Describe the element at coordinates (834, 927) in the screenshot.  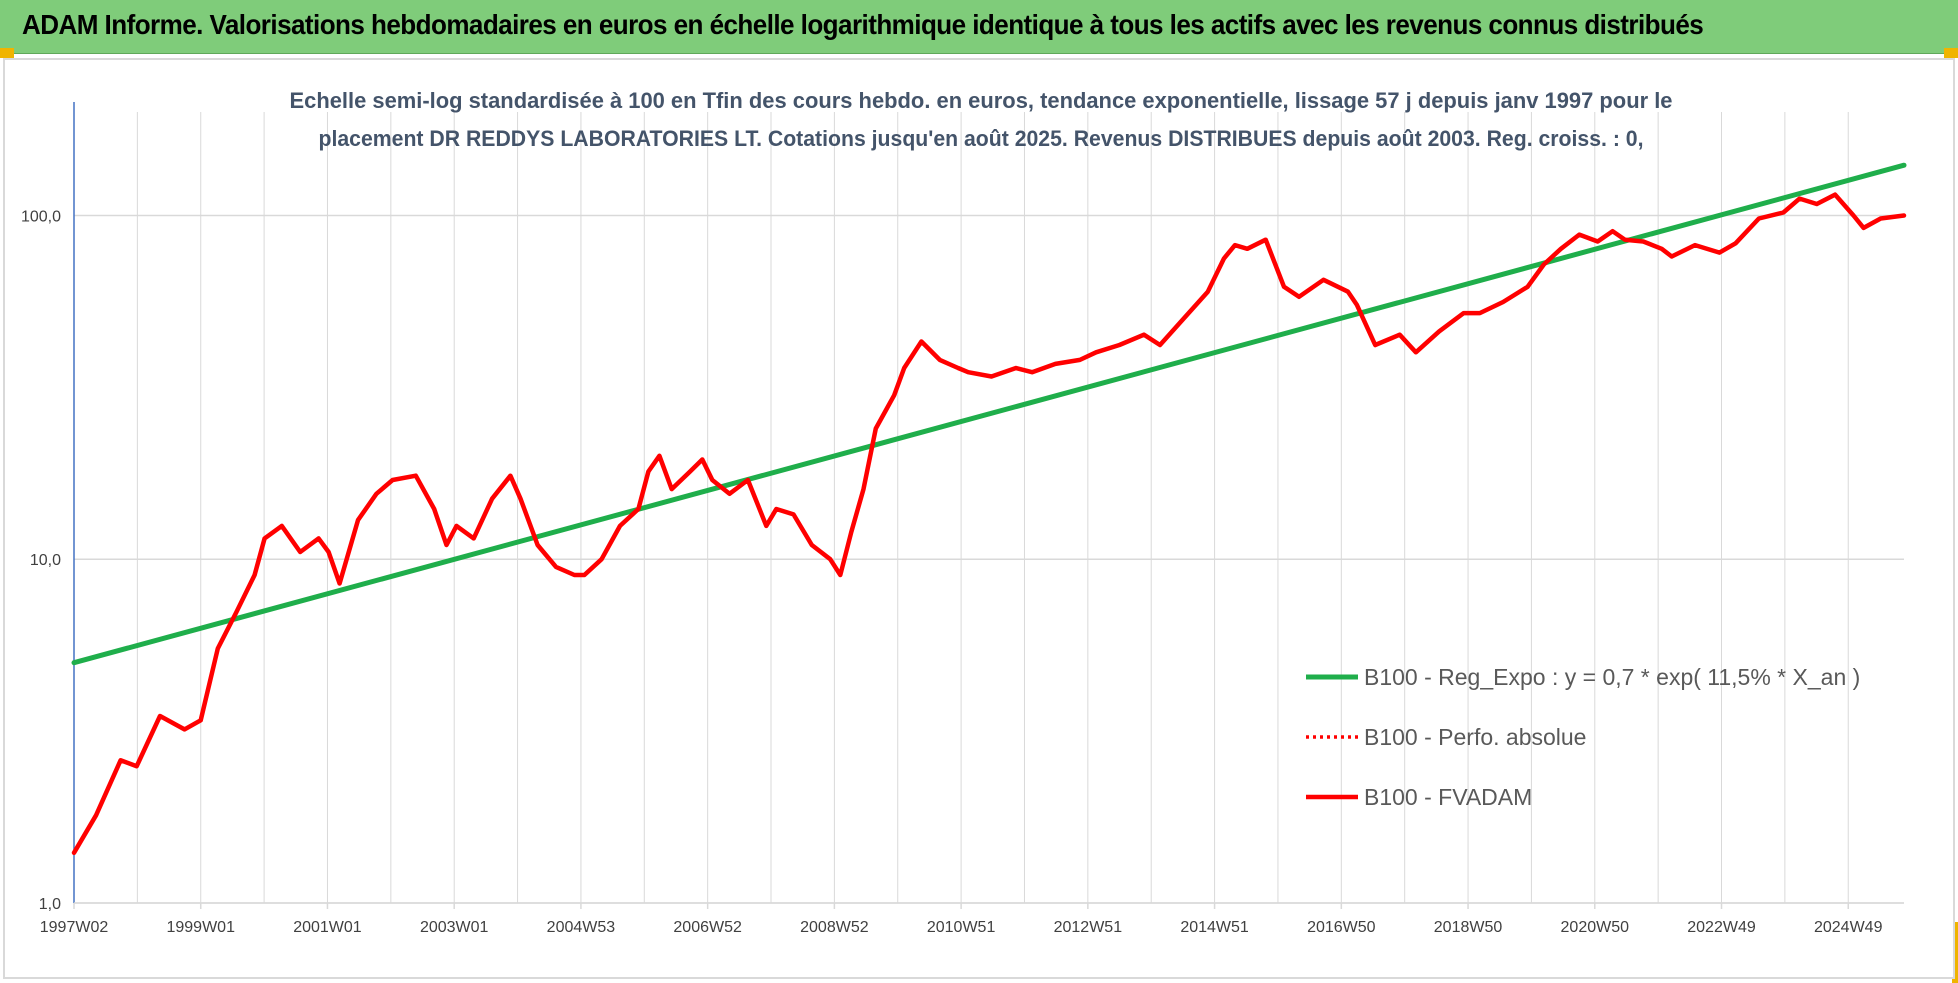
I see `x-tick-label: 2008W52` at that location.